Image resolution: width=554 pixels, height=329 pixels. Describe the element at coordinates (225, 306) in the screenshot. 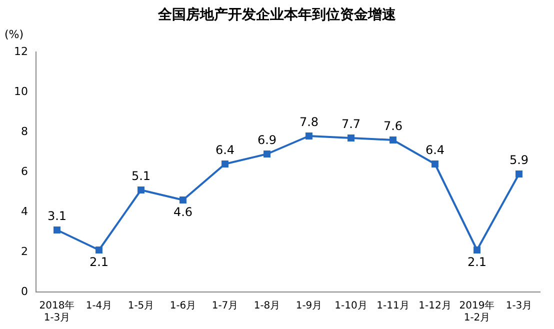

I see `x-tick-label: 1-7月` at that location.